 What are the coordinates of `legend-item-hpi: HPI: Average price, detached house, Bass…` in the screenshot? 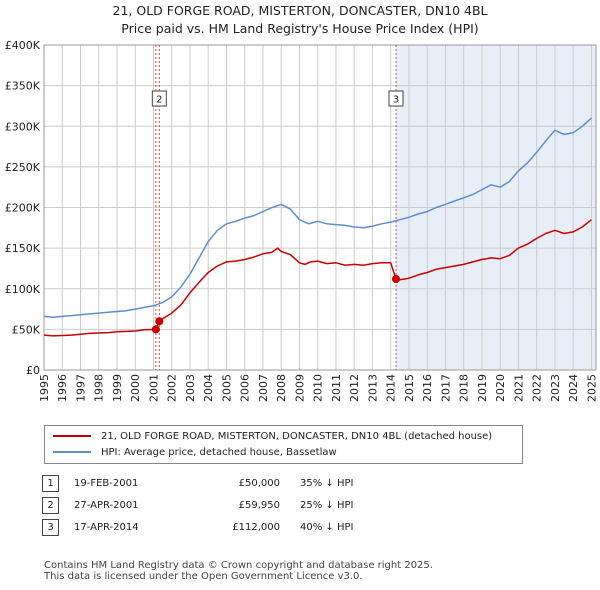 It's located at (195, 453).